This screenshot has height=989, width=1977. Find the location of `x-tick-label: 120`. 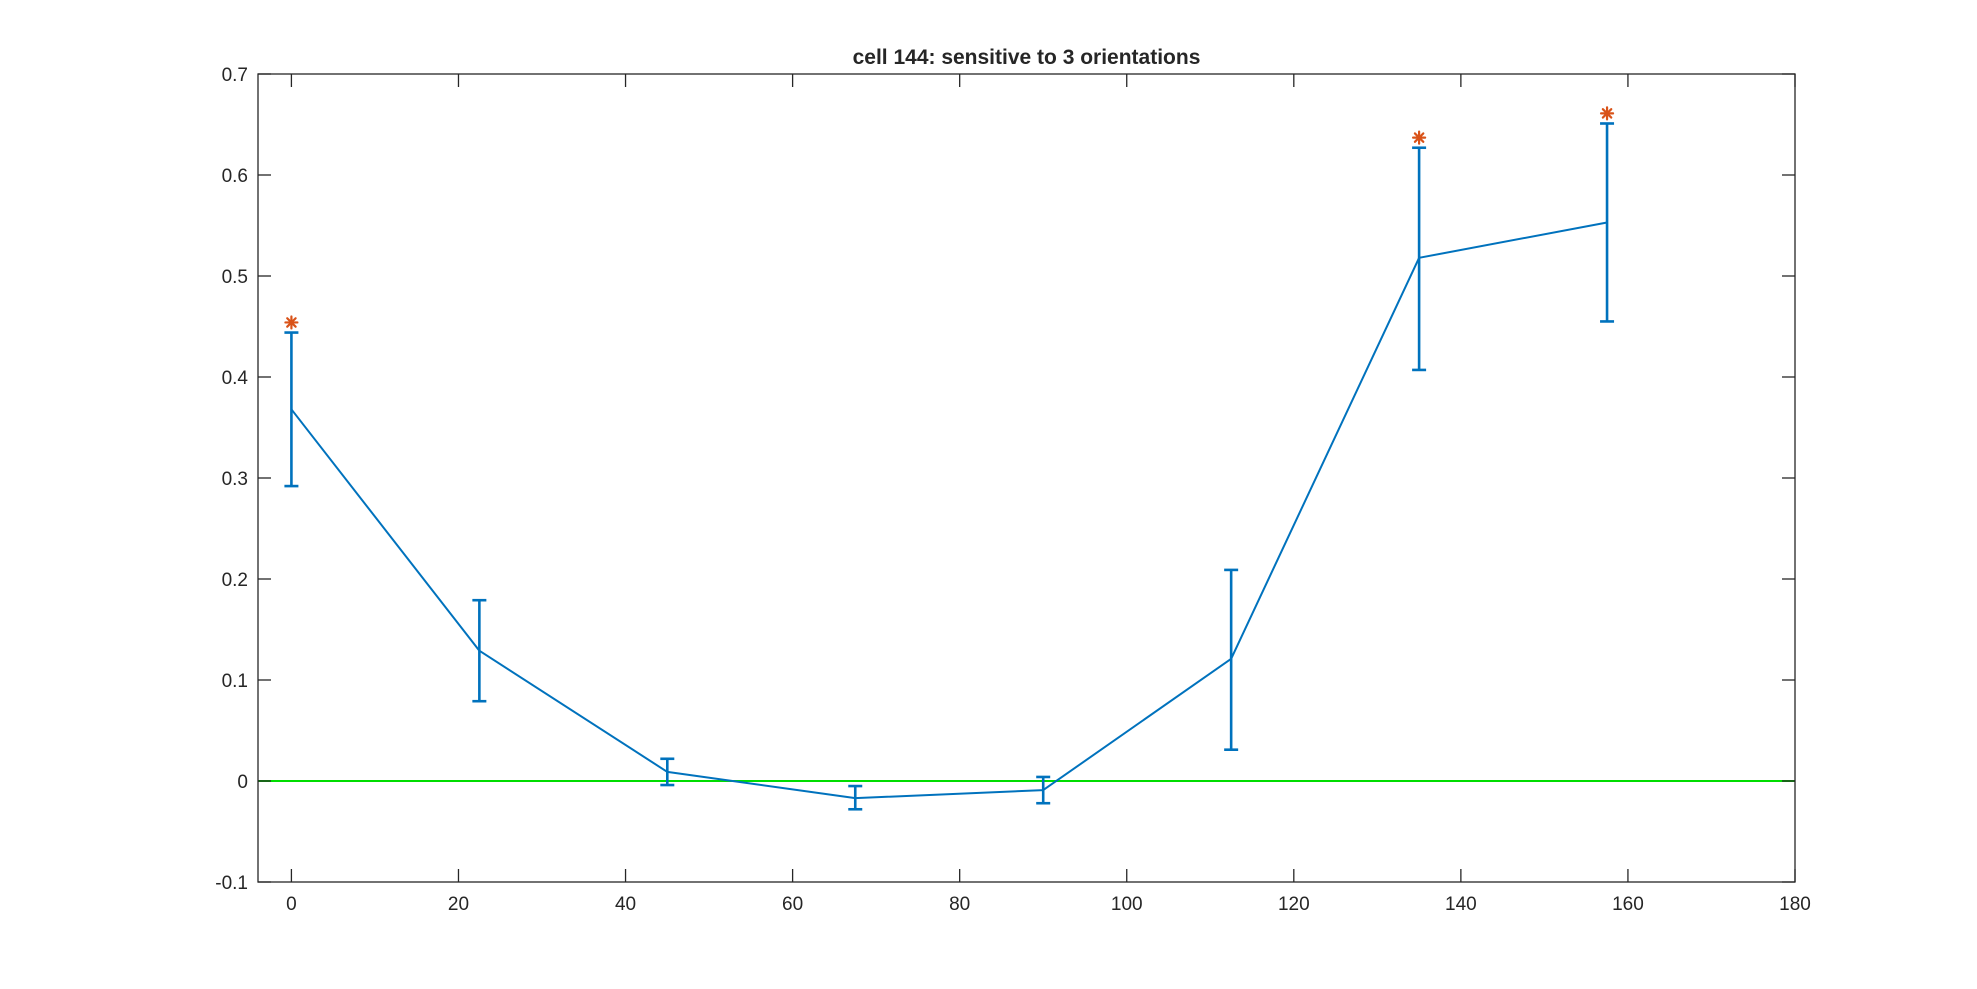

x-tick-label: 120 is located at coordinates (1294, 904).